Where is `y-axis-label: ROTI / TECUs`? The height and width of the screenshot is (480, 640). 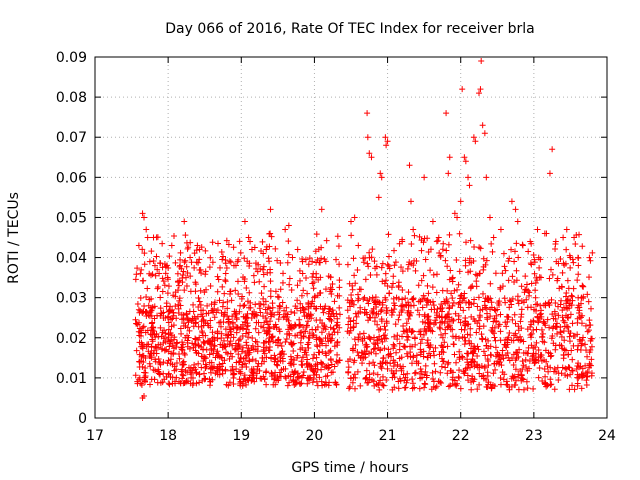 y-axis-label: ROTI / TECUs is located at coordinates (14, 238).